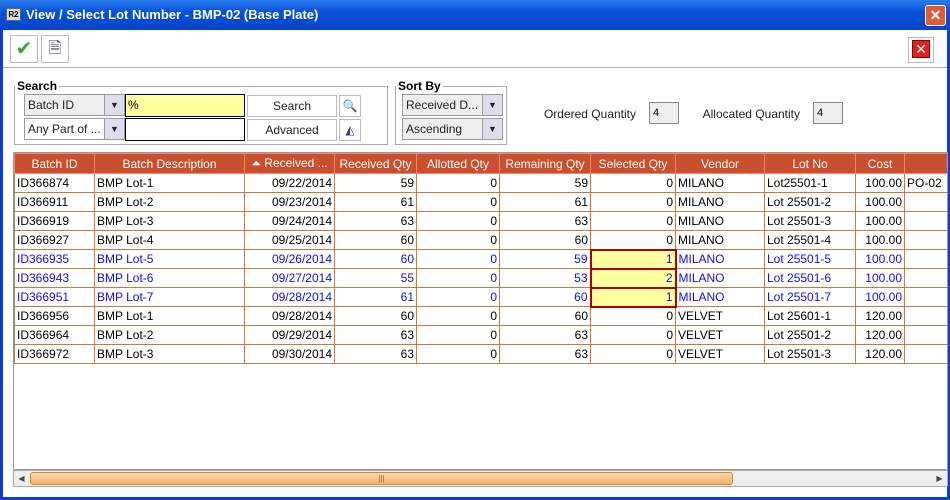 The height and width of the screenshot is (500, 950). Describe the element at coordinates (289, 183) in the screenshot. I see `table-cell: 09/22/2014` at that location.